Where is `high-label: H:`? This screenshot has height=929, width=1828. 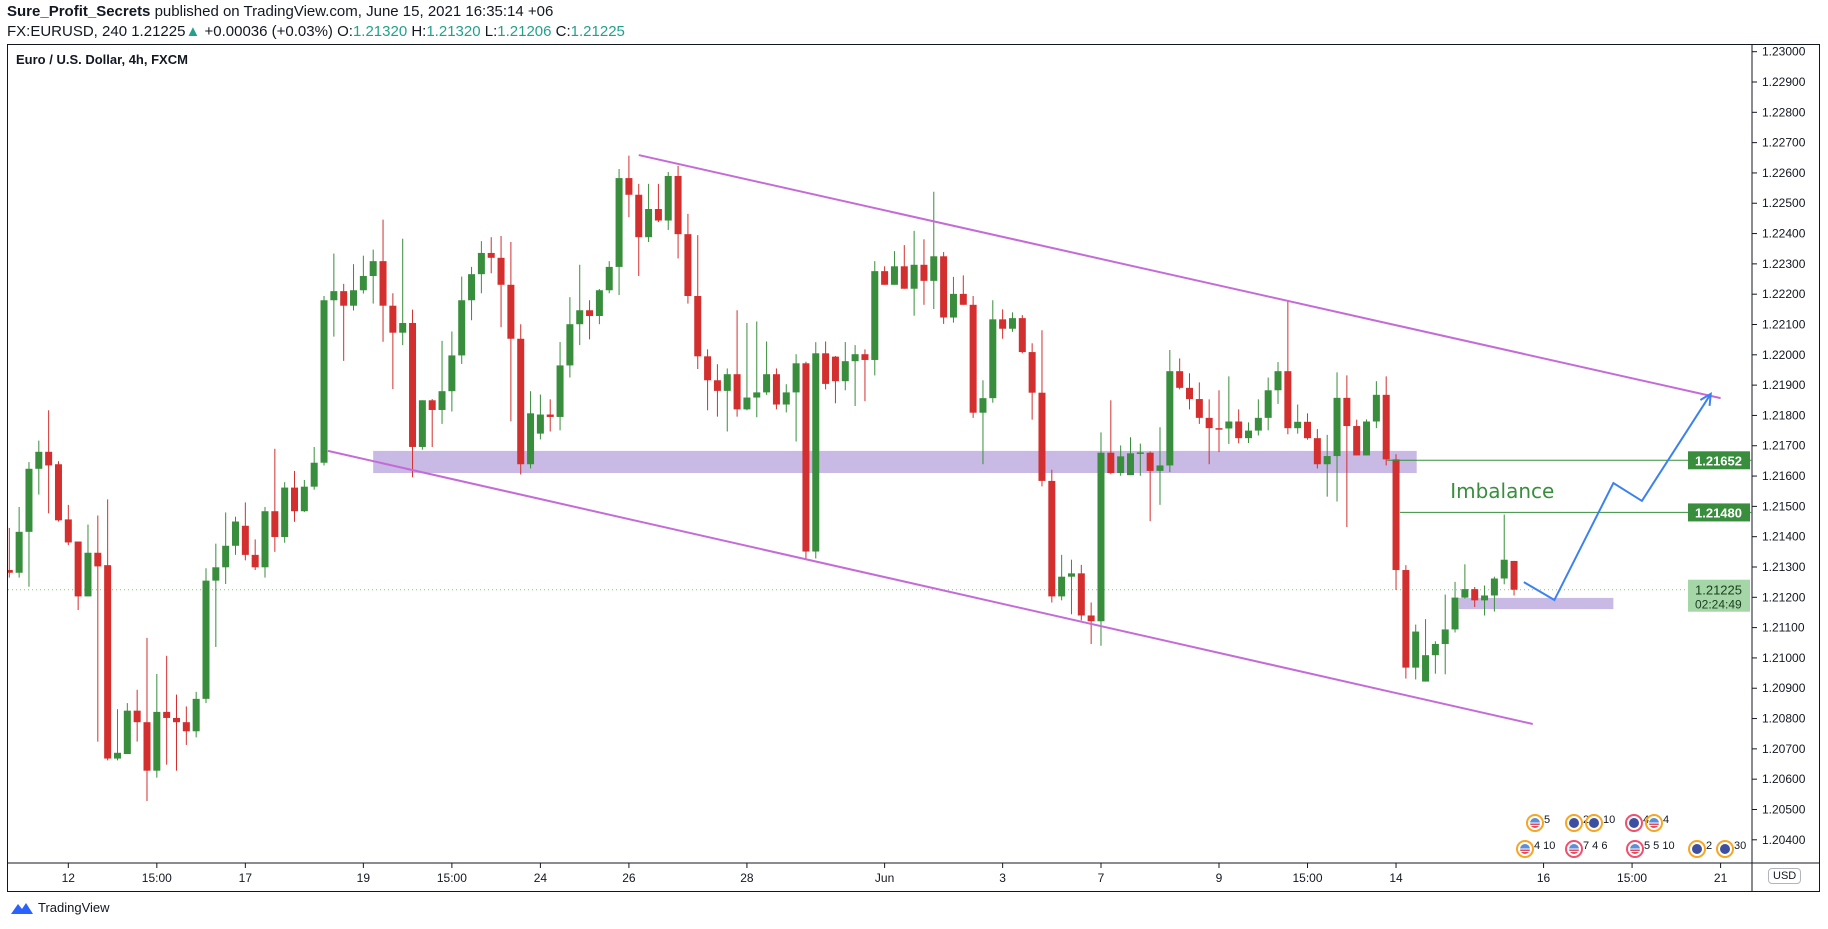
high-label: H: is located at coordinates (419, 31).